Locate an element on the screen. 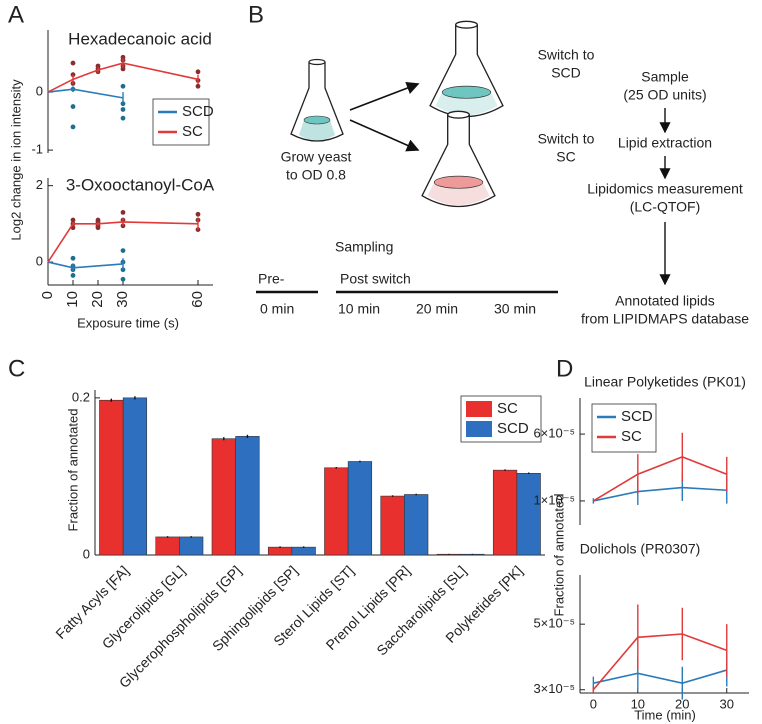 This screenshot has width=762, height=724. x-tick-label: 10 is located at coordinates (72, 299).